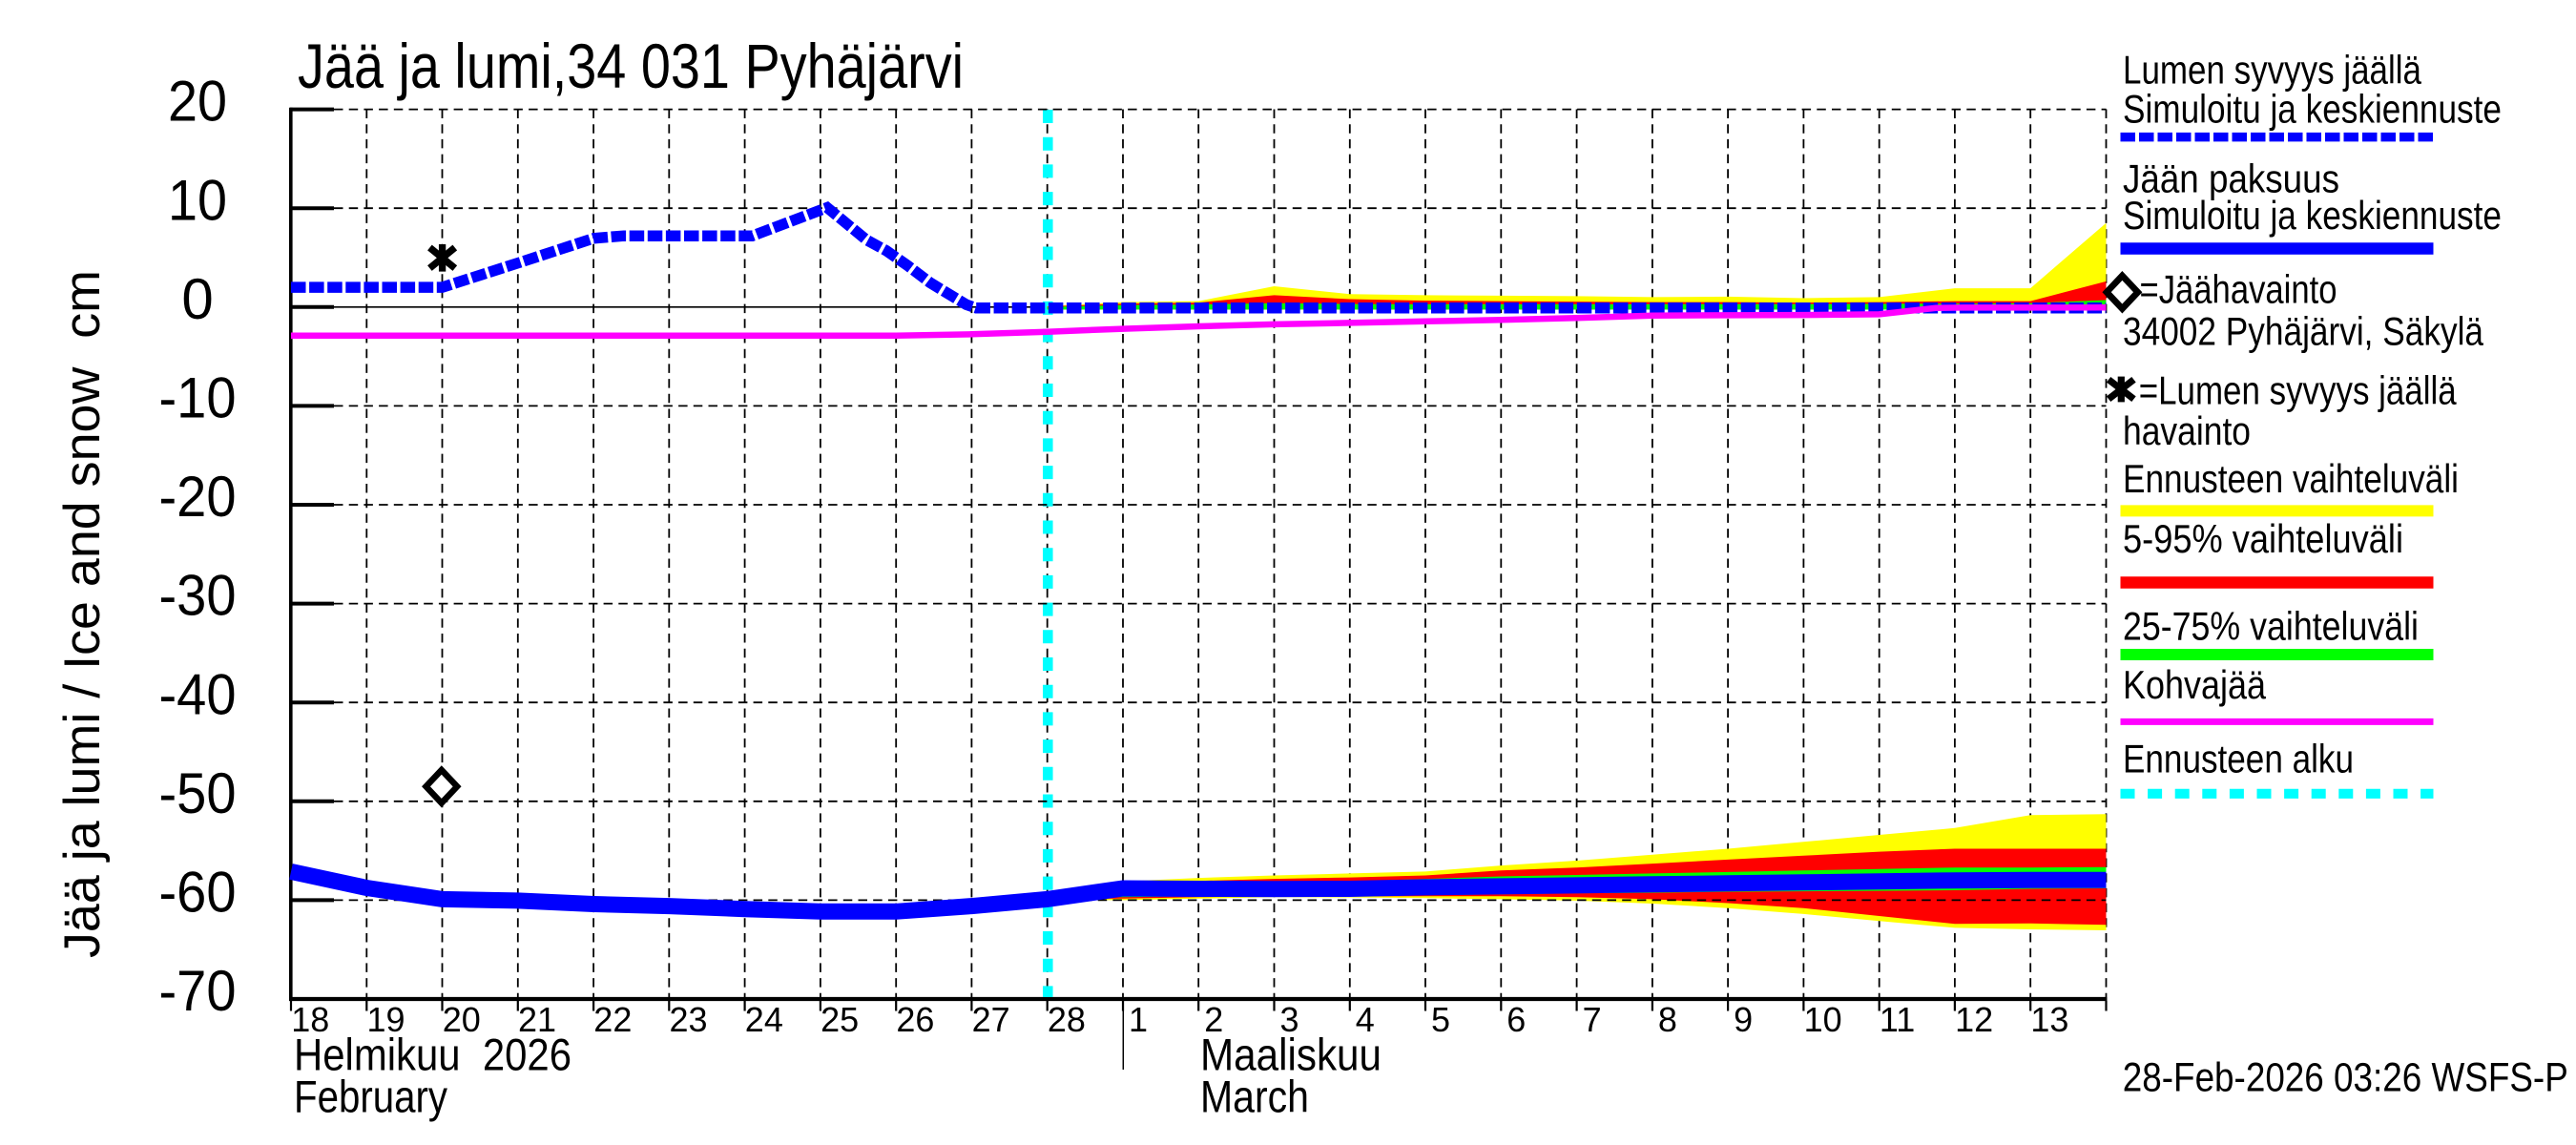 The width and height of the screenshot is (2576, 1145). Describe the element at coordinates (82, 614) in the screenshot. I see `svg-text: Jää ja lumi / Ice and snow cm` at that location.